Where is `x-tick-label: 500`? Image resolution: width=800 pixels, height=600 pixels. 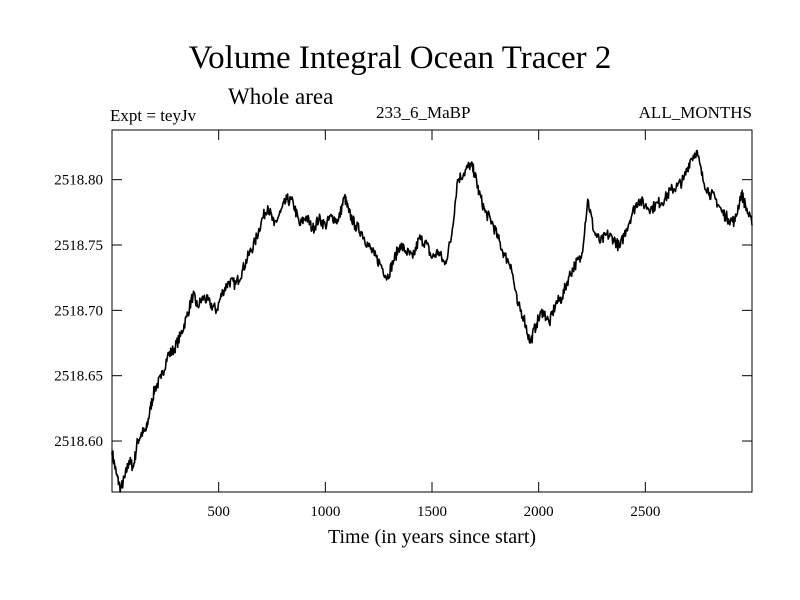 x-tick-label: 500 is located at coordinates (218, 512).